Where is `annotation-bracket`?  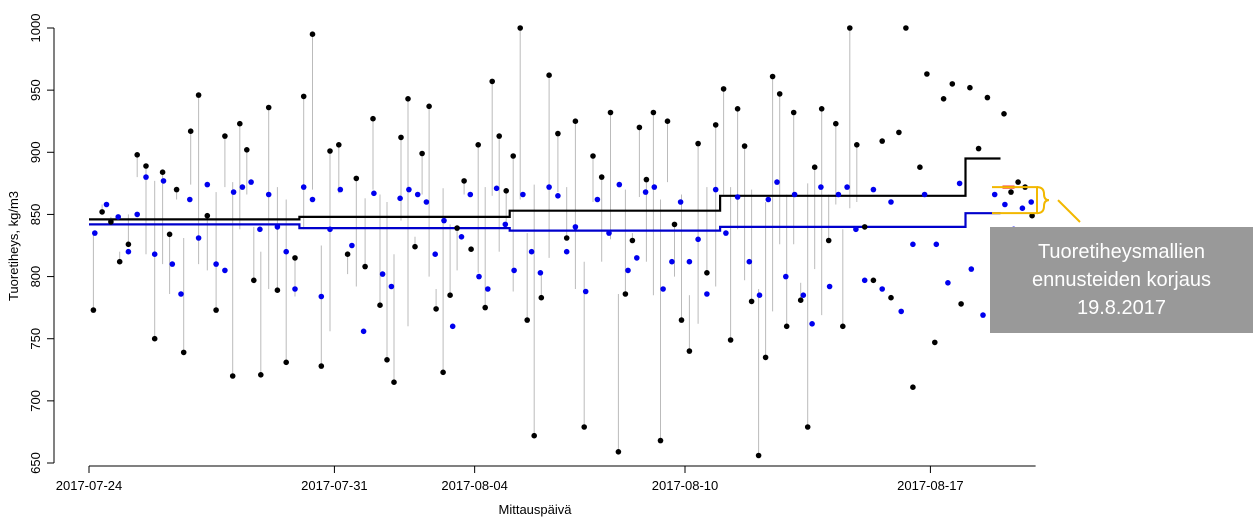
annotation-bracket is located at coordinates (1036, 204).